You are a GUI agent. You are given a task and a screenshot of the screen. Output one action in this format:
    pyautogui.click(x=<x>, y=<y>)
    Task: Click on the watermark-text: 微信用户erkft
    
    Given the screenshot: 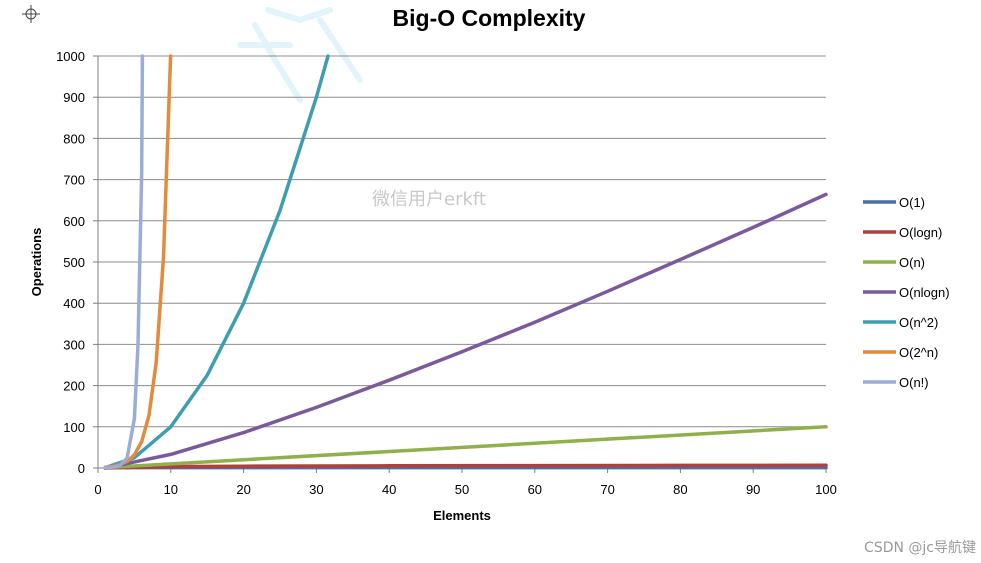 What is the action you would take?
    pyautogui.click(x=429, y=199)
    